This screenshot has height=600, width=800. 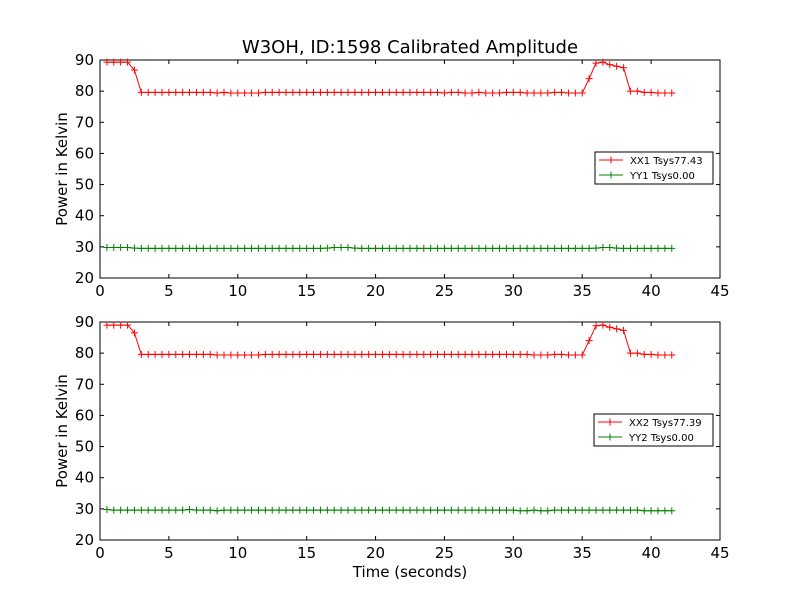 What do you see at coordinates (661, 438) in the screenshot?
I see `legend-label: YY2 Tsys0.00` at bounding box center [661, 438].